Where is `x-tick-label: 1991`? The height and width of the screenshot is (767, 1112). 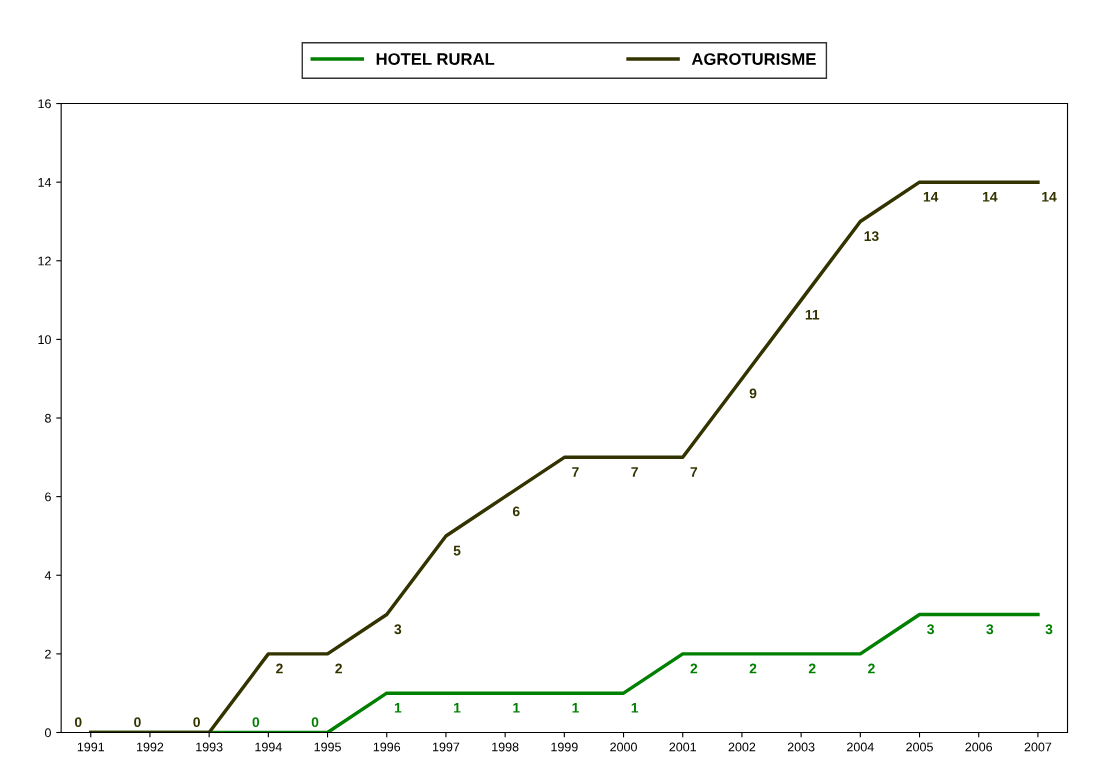
x-tick-label: 1991 is located at coordinates (91, 747).